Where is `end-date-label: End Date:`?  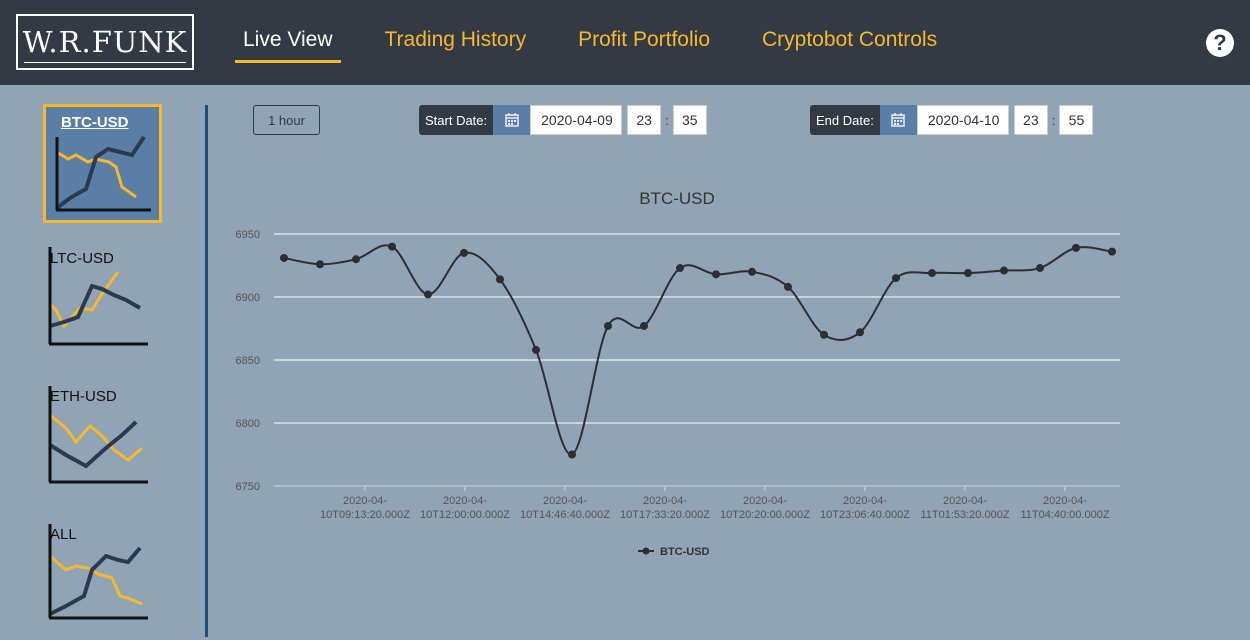
end-date-label: End Date: is located at coordinates (845, 120).